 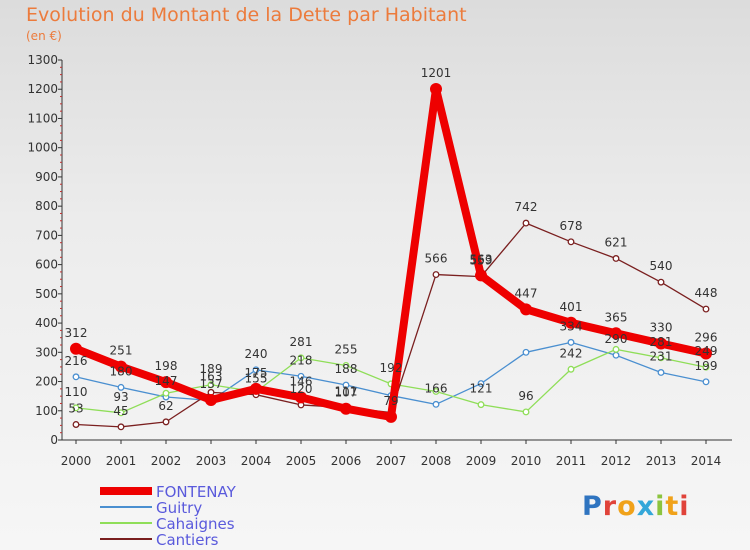 What do you see at coordinates (42, 118) in the screenshot?
I see `y-tick-label: 1100` at bounding box center [42, 118].